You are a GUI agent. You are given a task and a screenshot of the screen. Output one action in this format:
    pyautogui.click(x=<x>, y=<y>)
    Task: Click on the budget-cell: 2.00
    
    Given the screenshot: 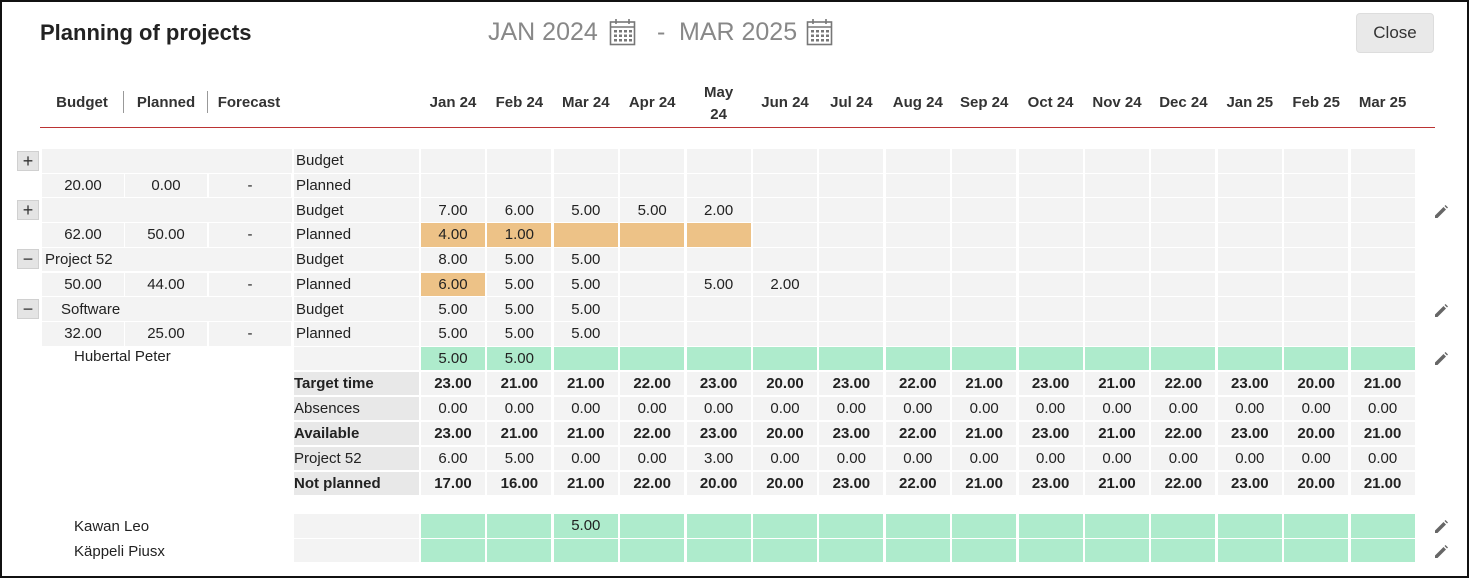 What is the action you would take?
    pyautogui.click(x=718, y=210)
    